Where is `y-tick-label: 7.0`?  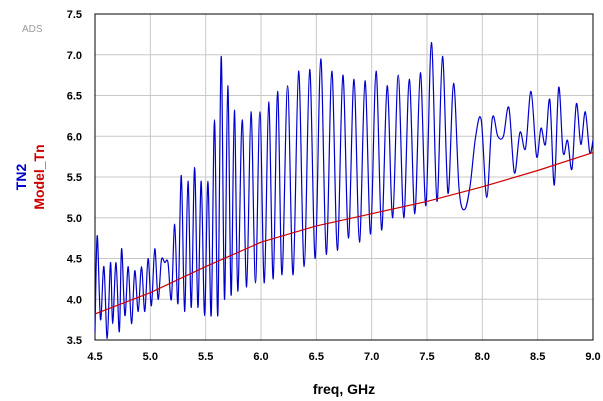 y-tick-label: 7.0 is located at coordinates (74, 56).